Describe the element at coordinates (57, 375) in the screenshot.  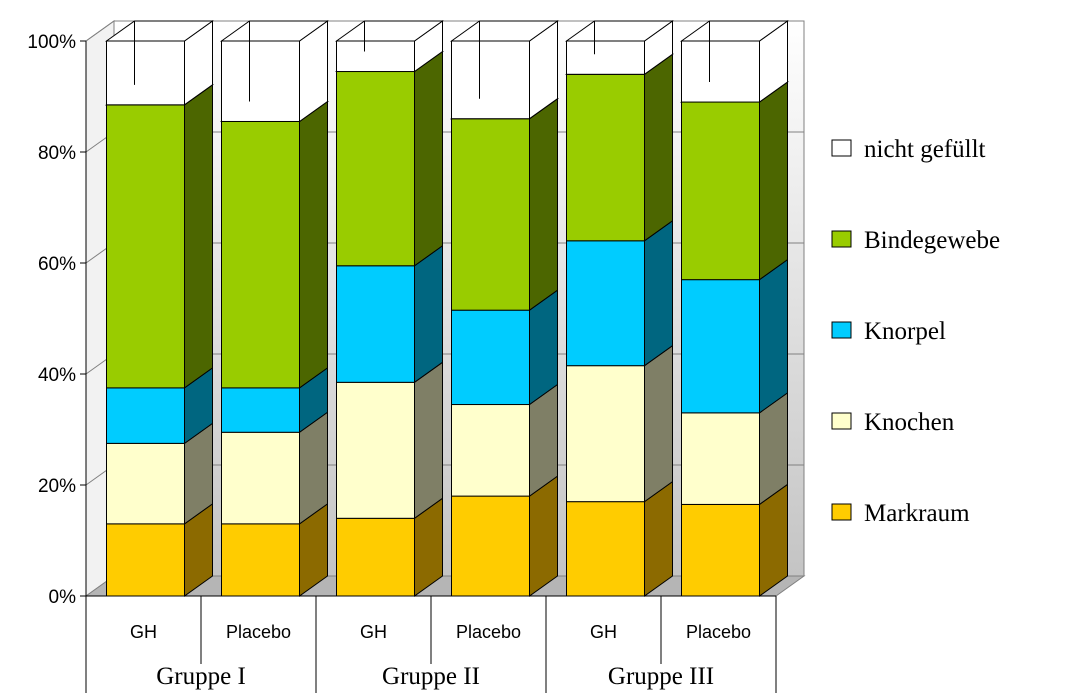
I see `y-tick-label: 40%` at that location.